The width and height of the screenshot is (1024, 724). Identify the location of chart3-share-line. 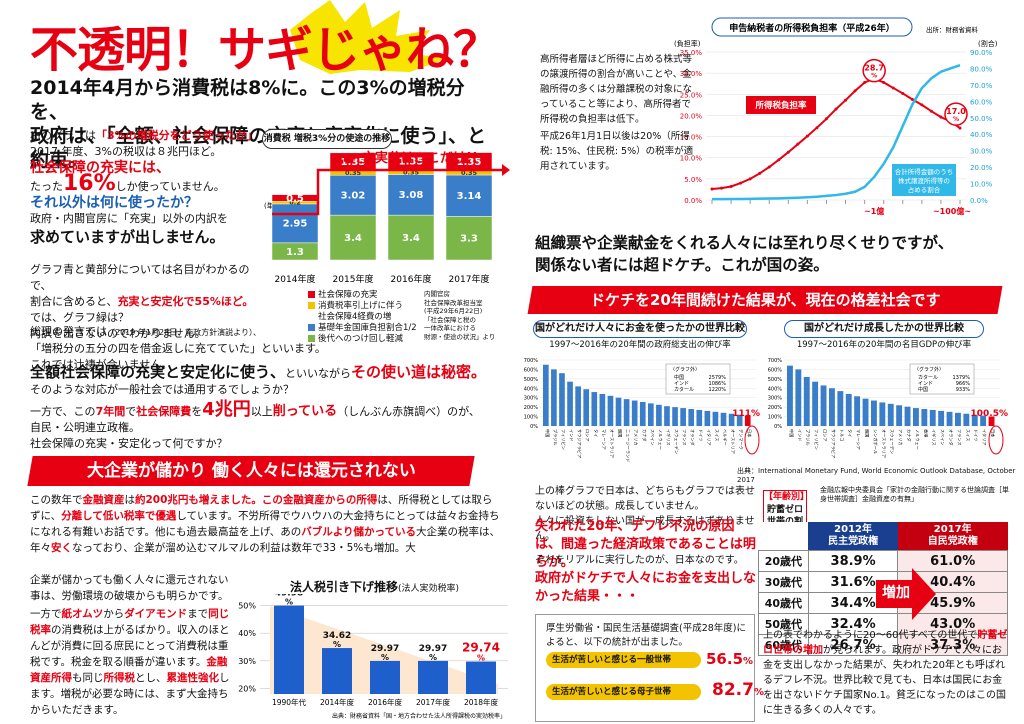
(836, 132).